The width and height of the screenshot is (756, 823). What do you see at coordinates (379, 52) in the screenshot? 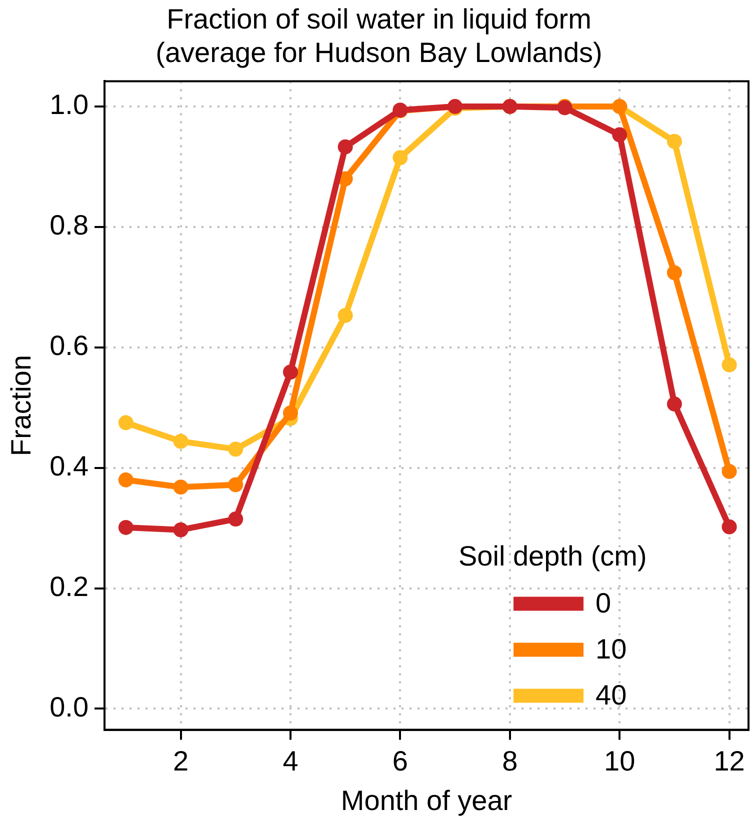
I see `text: (average for Hudson Bay Lowlands)` at bounding box center [379, 52].